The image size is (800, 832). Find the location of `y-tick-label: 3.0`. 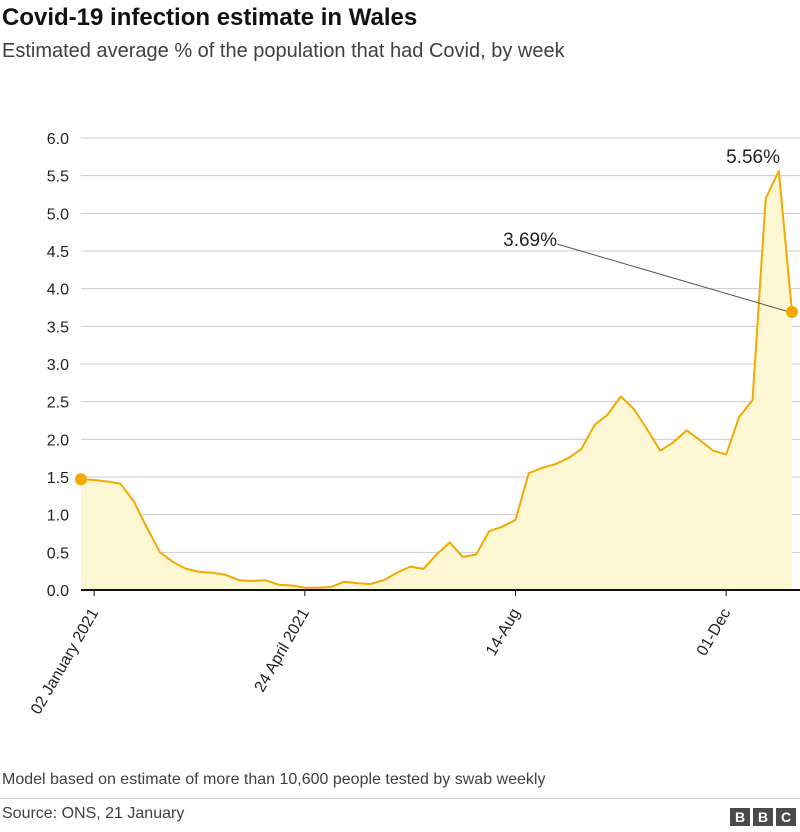

y-tick-label: 3.0 is located at coordinates (58, 365).